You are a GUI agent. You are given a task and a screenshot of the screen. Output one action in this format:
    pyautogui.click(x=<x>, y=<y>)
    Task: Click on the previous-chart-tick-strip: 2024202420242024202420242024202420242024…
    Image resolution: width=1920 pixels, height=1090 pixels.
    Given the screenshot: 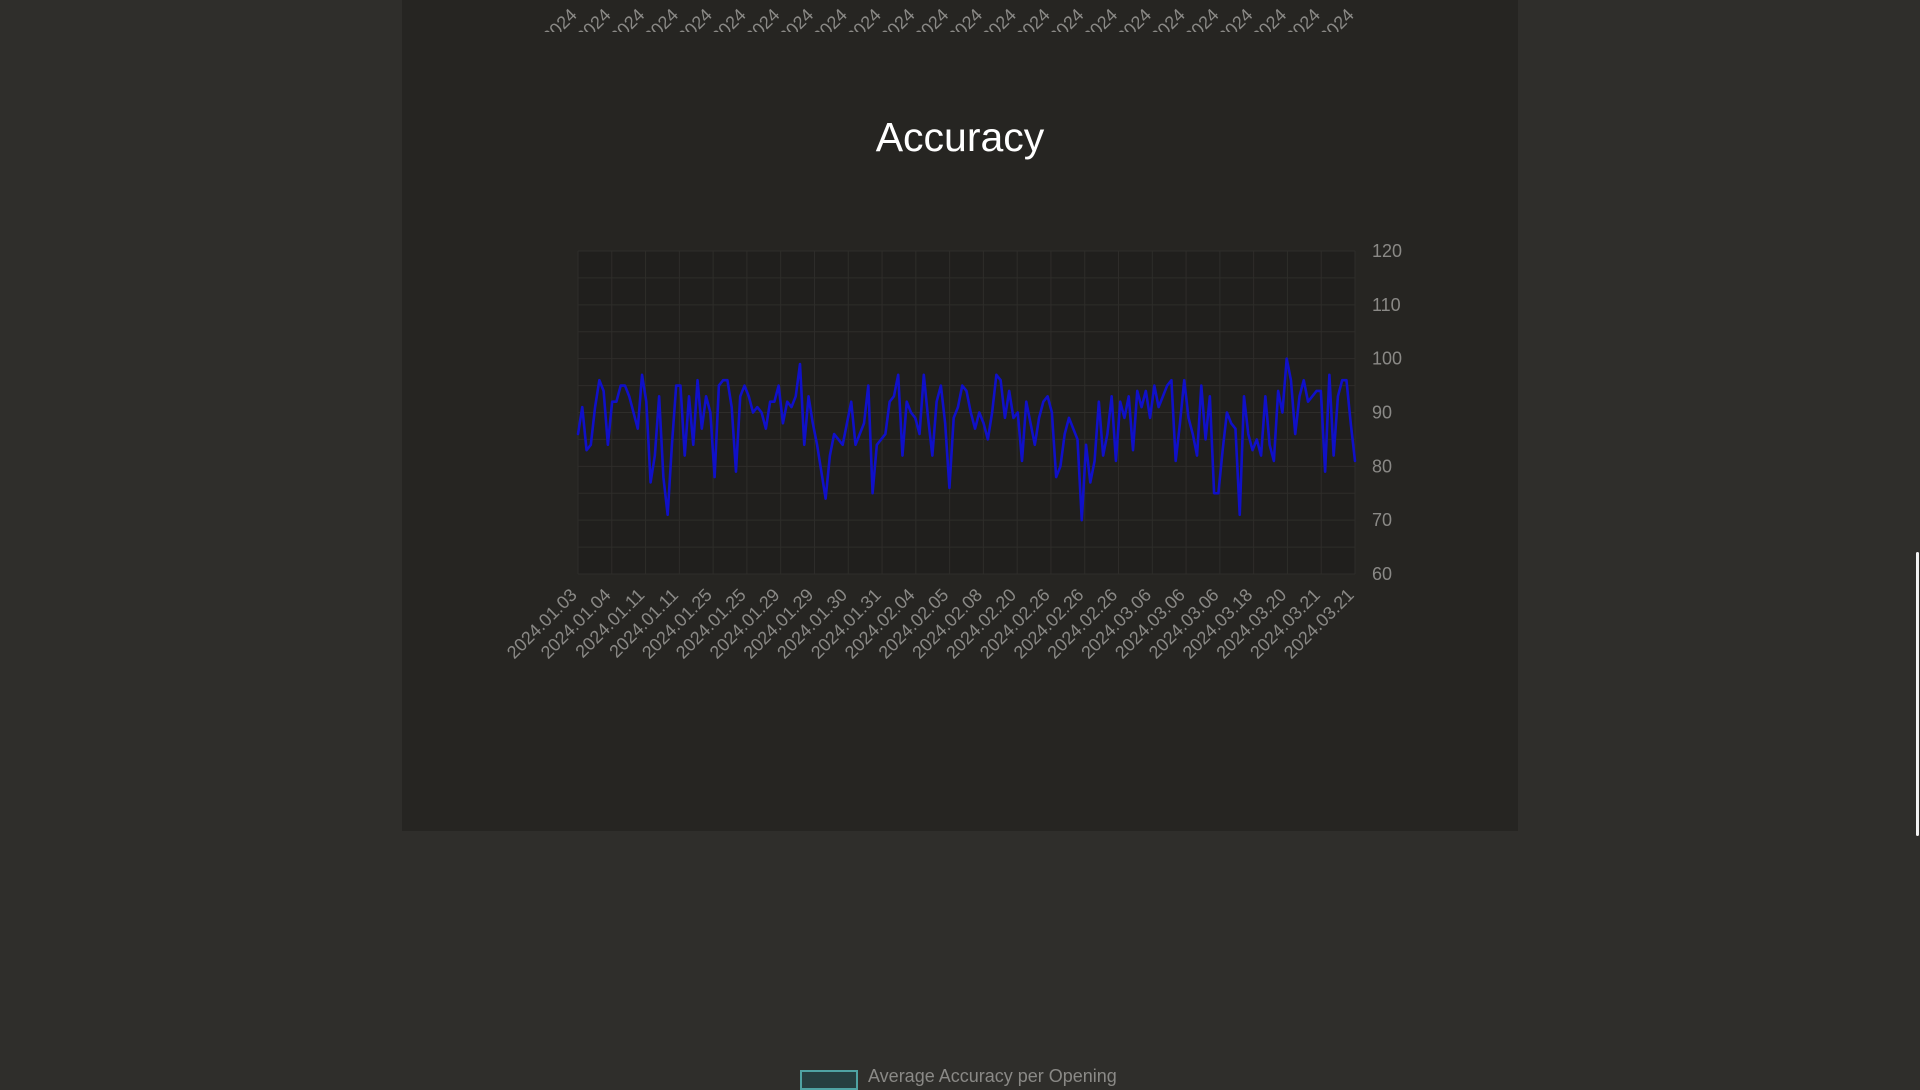 What is the action you would take?
    pyautogui.click(x=947, y=18)
    